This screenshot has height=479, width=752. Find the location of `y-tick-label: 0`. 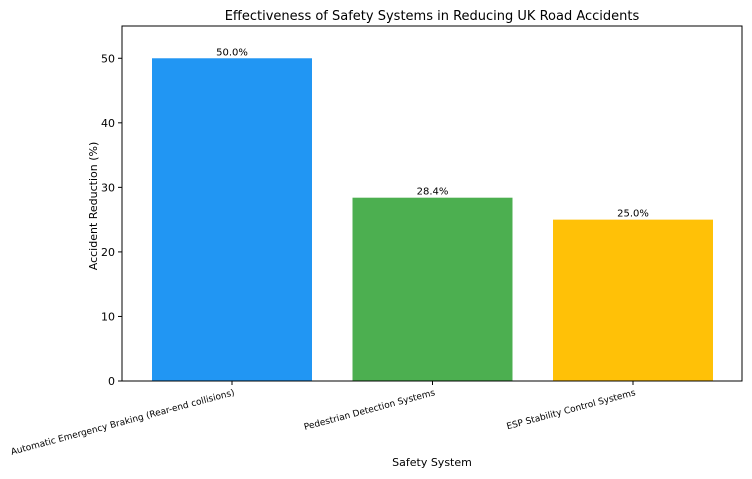

y-tick-label: 0 is located at coordinates (111, 381).